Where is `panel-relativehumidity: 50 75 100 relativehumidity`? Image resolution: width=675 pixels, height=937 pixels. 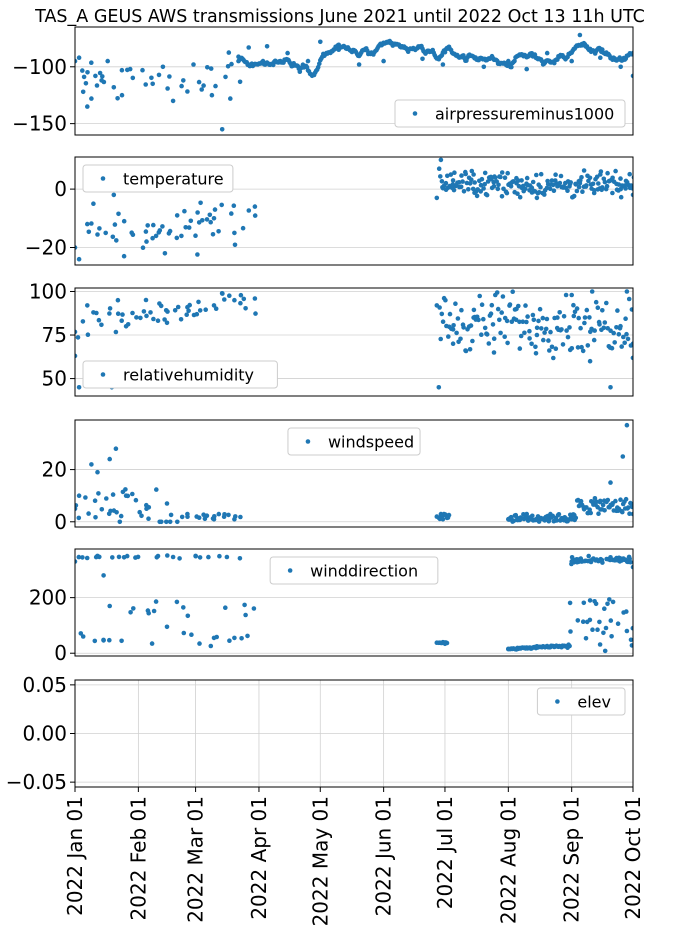 panel-relativehumidity: 50 75 100 relativehumidity is located at coordinates (331, 338).